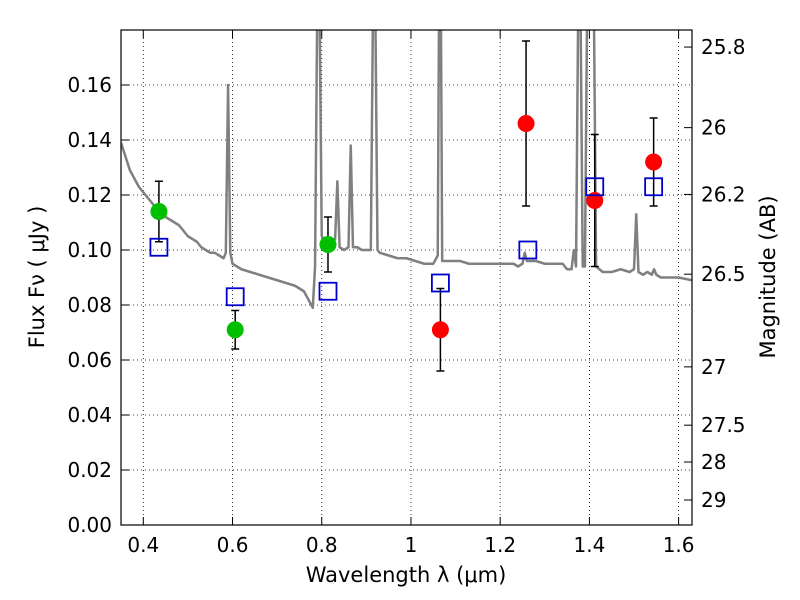 Image resolution: width=800 pixels, height=600 pixels. I want to click on y-axis-label: Flux Fν ( μJy ), so click(37, 277).